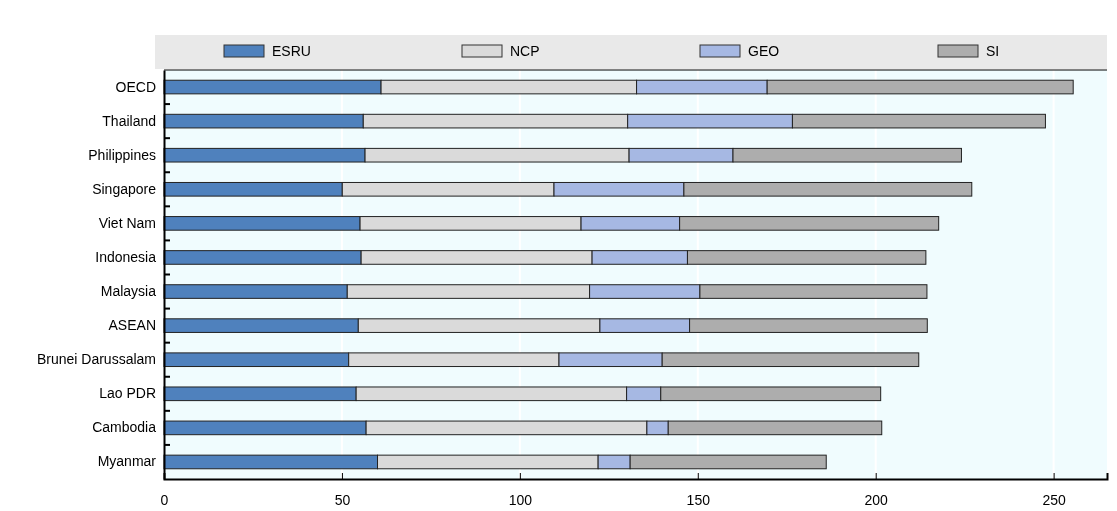  Describe the element at coordinates (127, 222) in the screenshot. I see `y-tick-label: Viet Nam` at that location.